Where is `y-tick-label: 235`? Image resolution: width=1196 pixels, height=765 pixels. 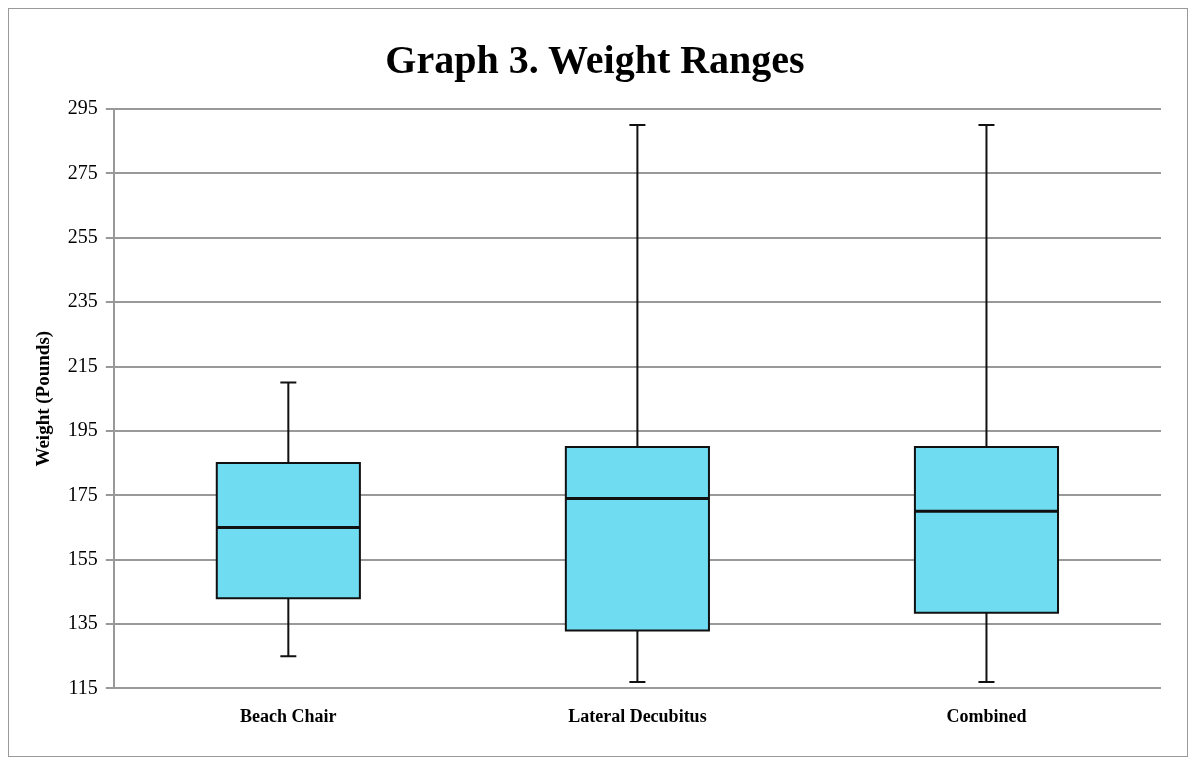 y-tick-label: 235 is located at coordinates (82, 300).